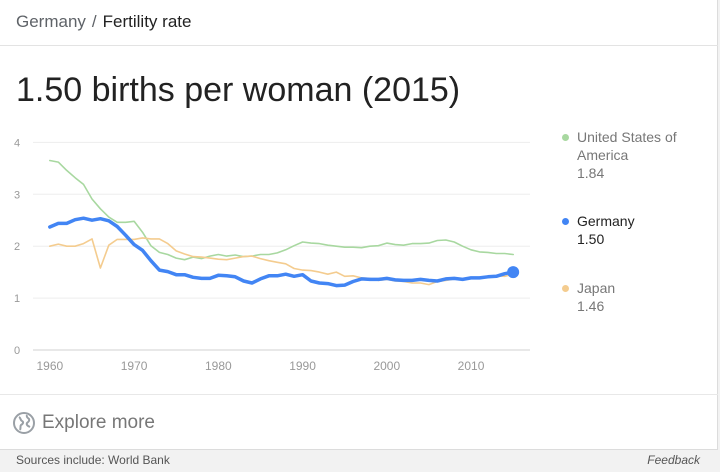  Describe the element at coordinates (51, 21) in the screenshot. I see `breadcrumb-country-link: Germany` at that location.